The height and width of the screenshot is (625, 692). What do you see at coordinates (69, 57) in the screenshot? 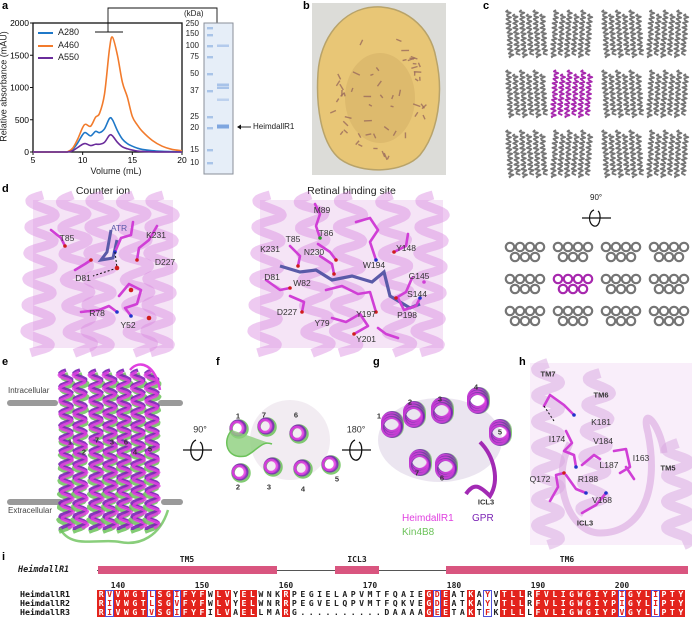
I see `legend-label: A550` at bounding box center [69, 57].